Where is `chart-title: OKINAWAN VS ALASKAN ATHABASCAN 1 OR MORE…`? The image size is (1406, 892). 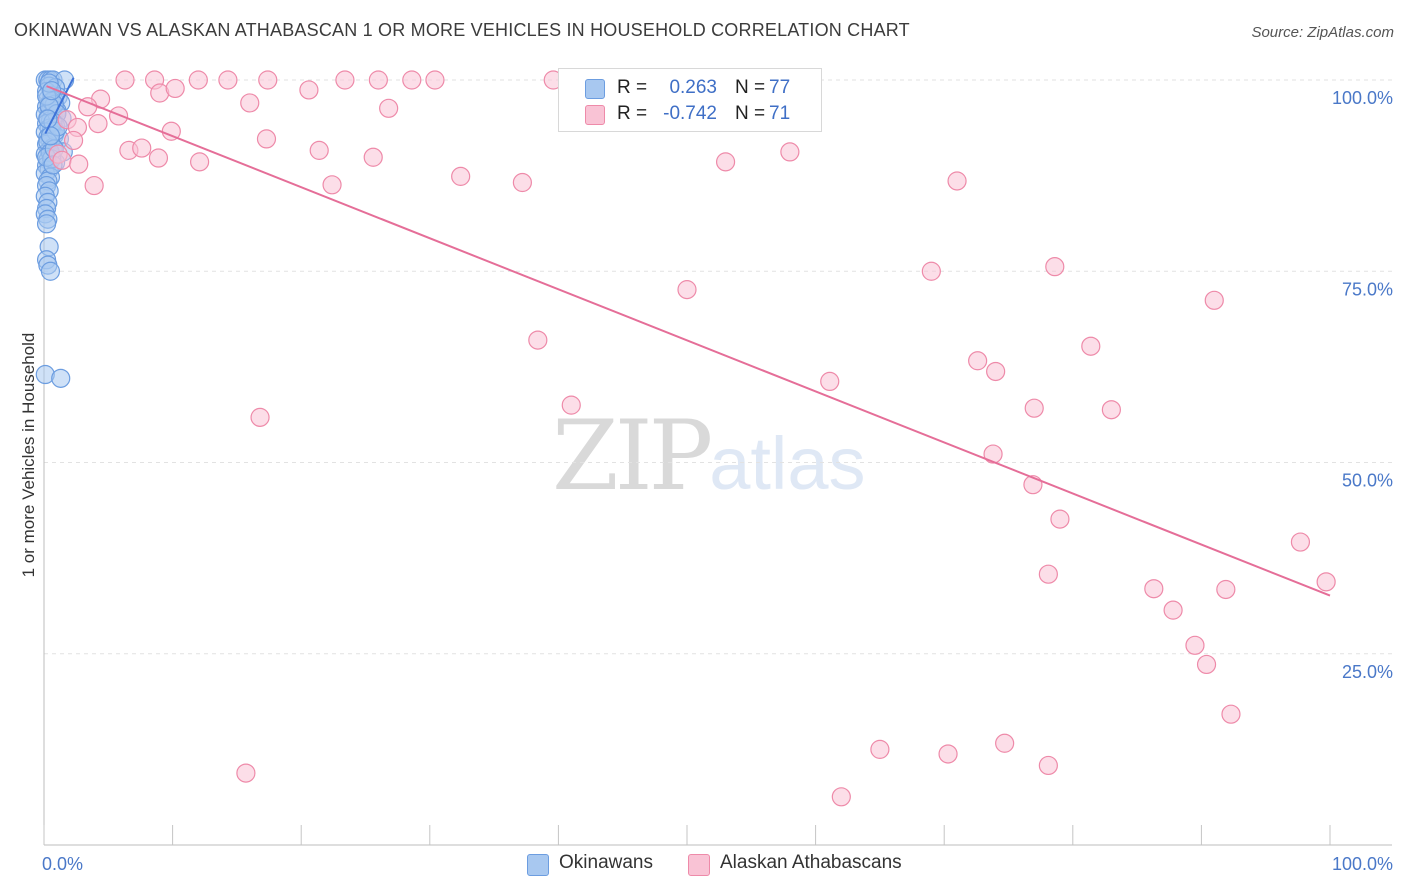 chart-title: OKINAWAN VS ALASKAN ATHABASCAN 1 OR MORE… is located at coordinates (462, 30).